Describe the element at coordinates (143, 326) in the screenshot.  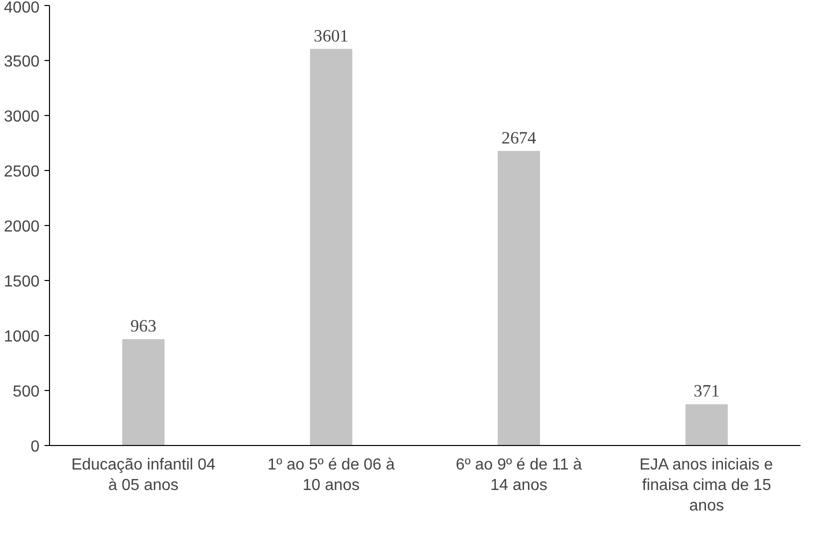
I see `data-label: 963` at that location.